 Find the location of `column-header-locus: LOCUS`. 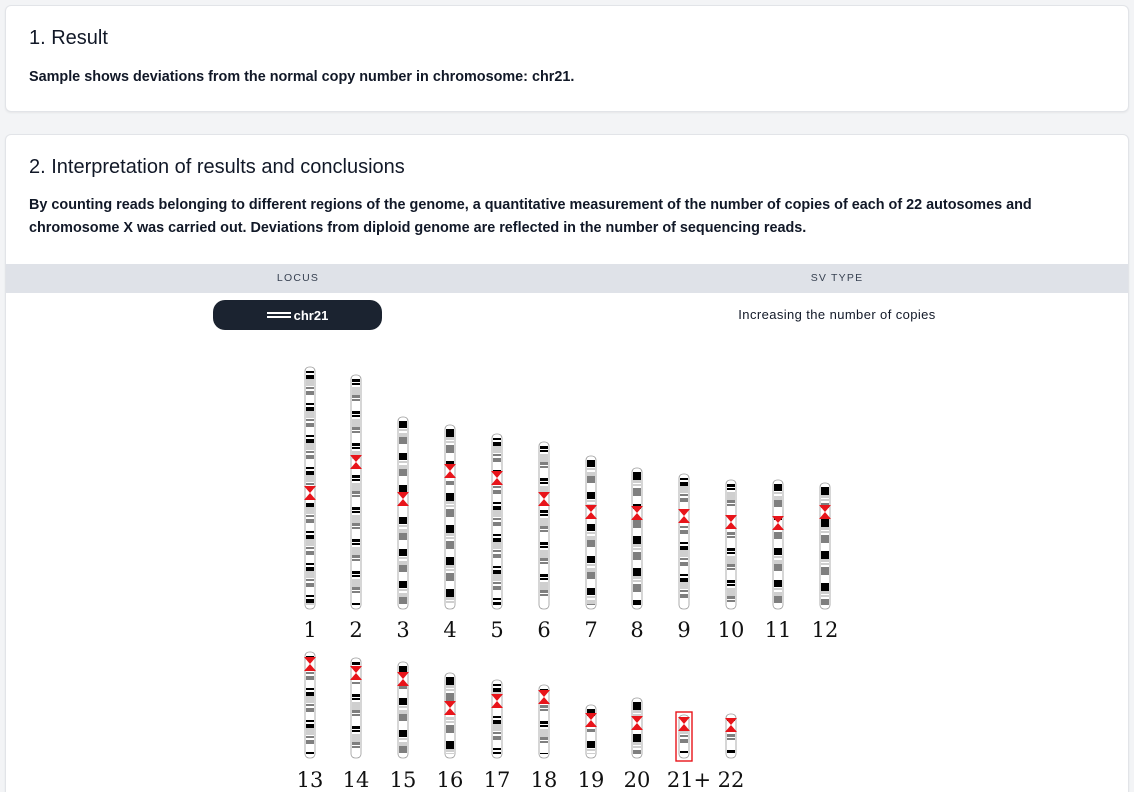

column-header-locus: LOCUS is located at coordinates (298, 278).